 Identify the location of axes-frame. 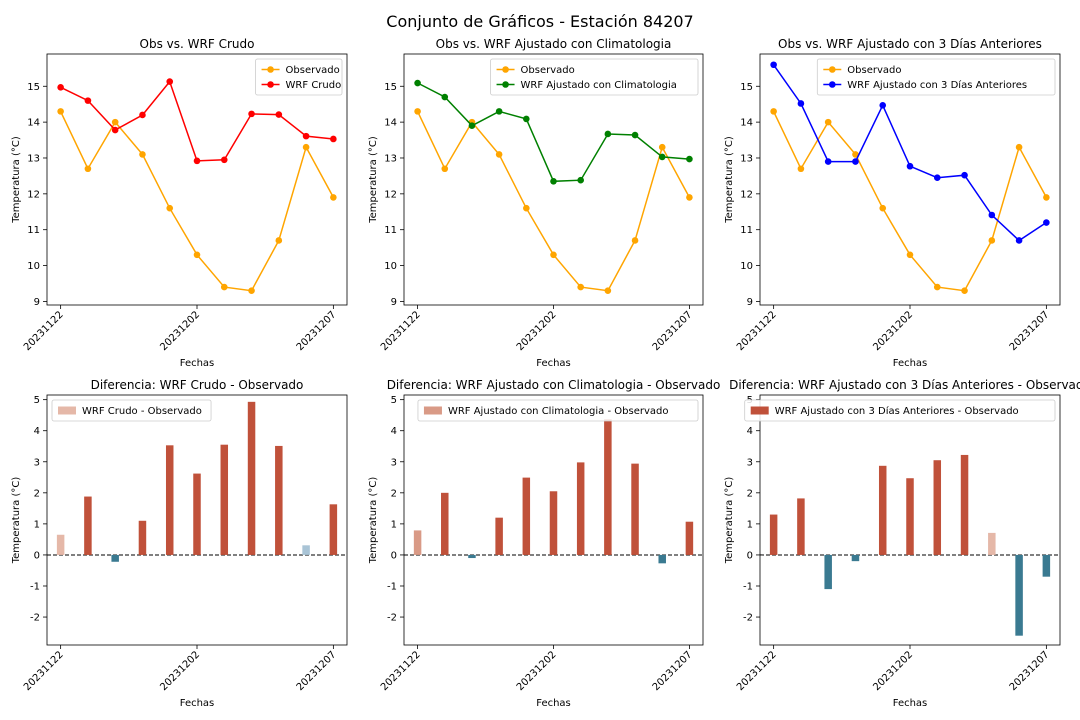
(553, 520).